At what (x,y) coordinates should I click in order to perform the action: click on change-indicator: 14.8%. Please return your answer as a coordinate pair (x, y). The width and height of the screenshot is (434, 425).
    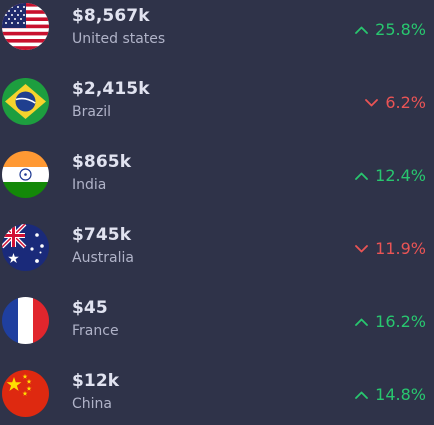
    Looking at the image, I should click on (390, 394).